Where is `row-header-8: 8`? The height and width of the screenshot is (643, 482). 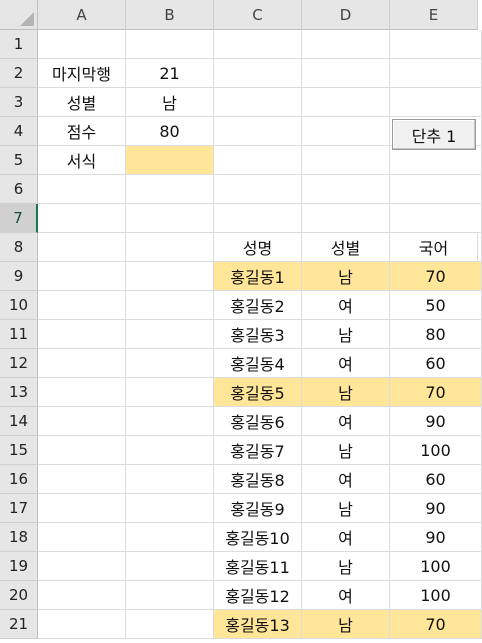 row-header-8: 8 is located at coordinates (19, 247).